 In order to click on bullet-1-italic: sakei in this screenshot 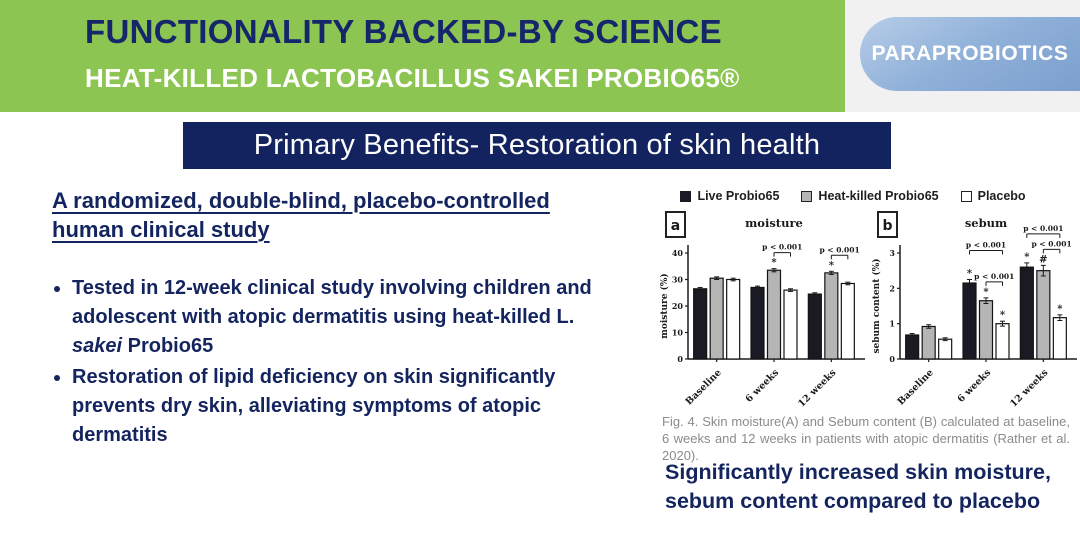, I will do `click(97, 345)`.